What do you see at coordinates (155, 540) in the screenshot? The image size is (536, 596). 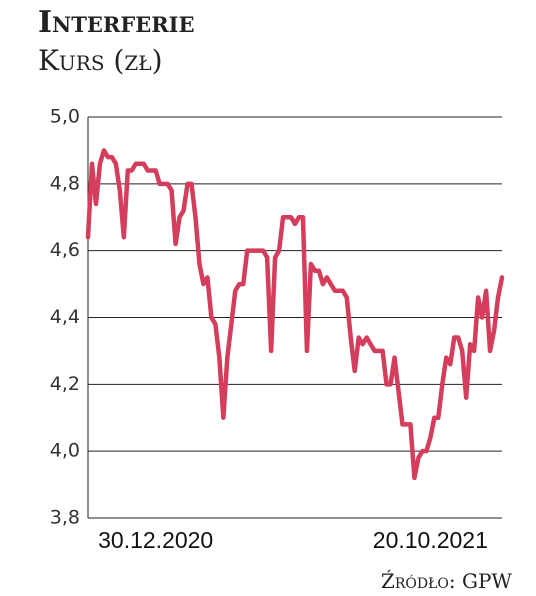 I see `x-tick-label: 30.12.2020` at bounding box center [155, 540].